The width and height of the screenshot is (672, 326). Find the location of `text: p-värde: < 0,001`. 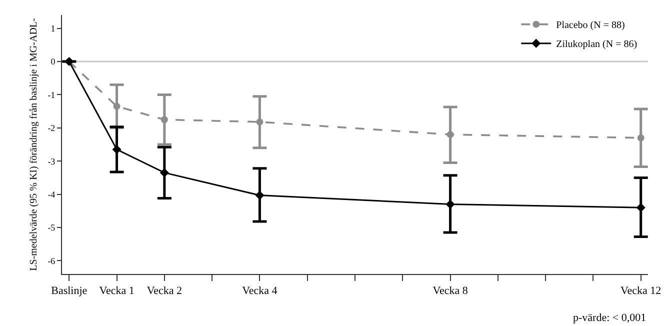

text: p-värde: < 0,001 is located at coordinates (609, 318).